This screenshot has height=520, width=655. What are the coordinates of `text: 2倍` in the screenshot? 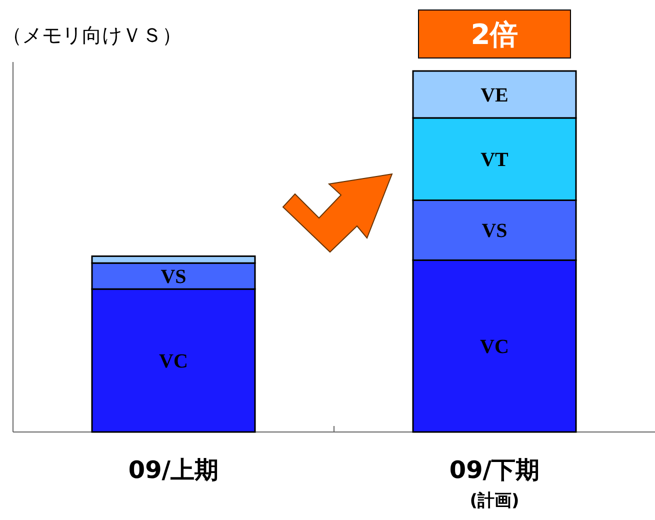 It's located at (494, 34).